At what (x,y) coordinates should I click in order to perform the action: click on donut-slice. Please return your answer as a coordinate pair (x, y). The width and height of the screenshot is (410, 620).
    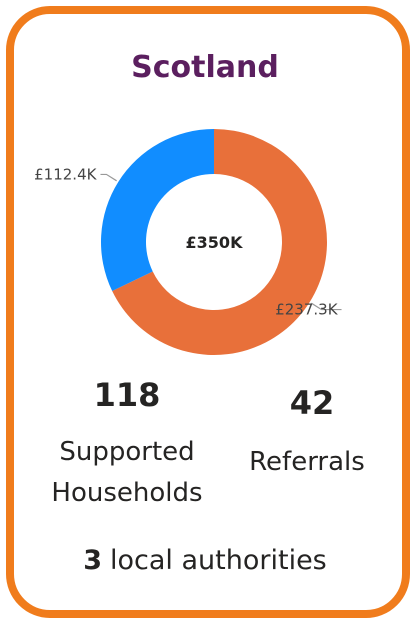
    Looking at the image, I should click on (157, 210).